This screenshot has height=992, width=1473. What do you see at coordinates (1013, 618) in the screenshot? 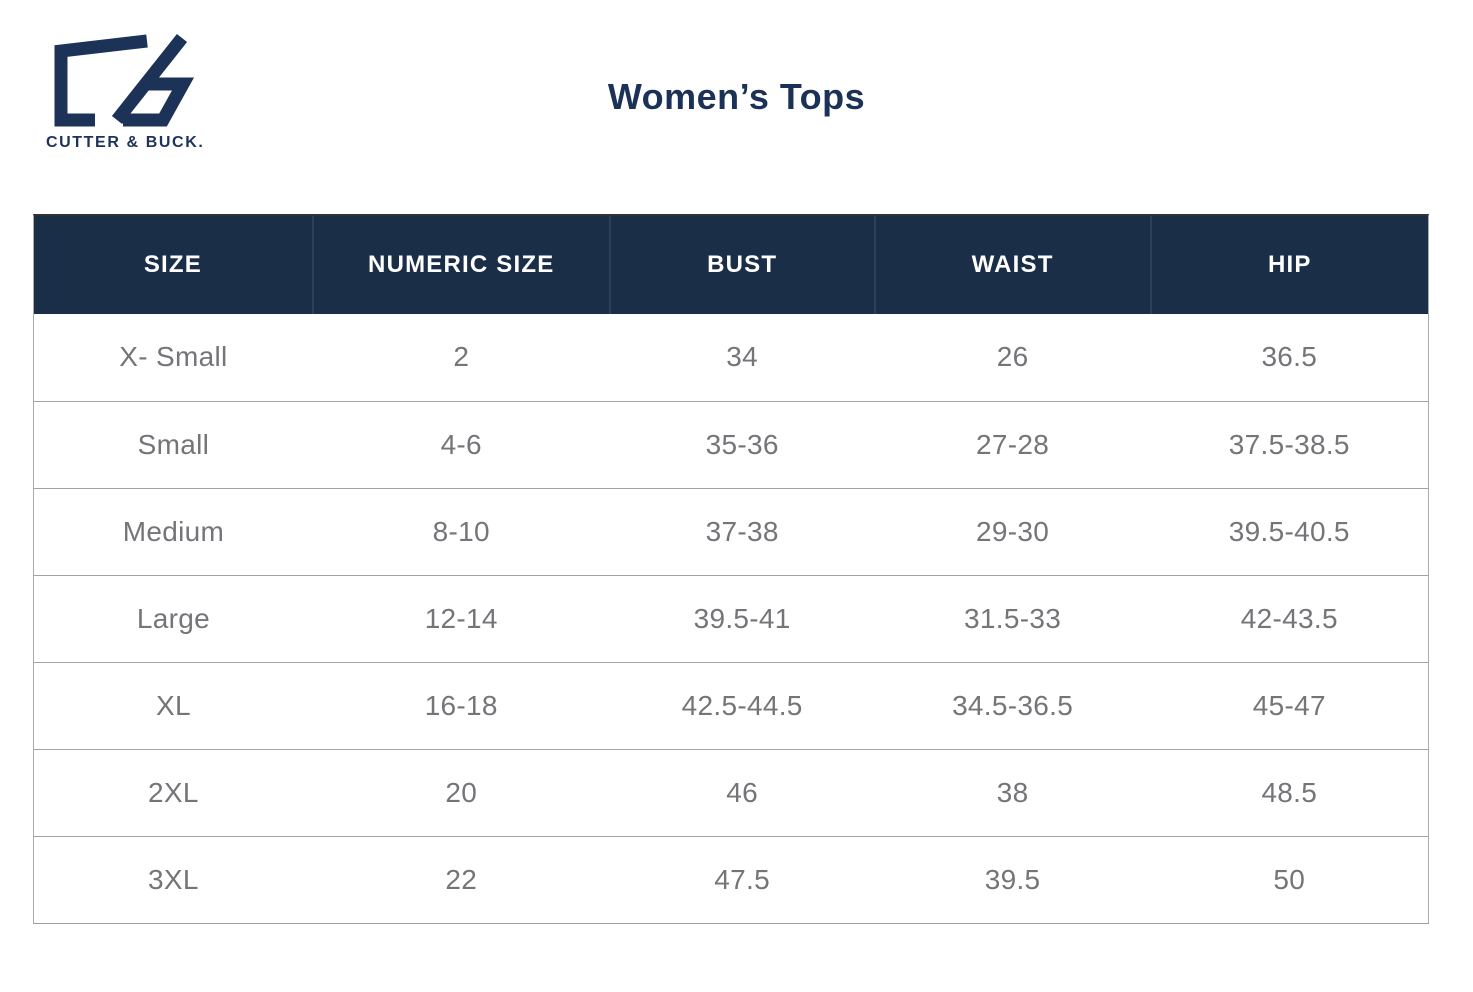
I see `table-cell: 31.5-33` at bounding box center [1013, 618].